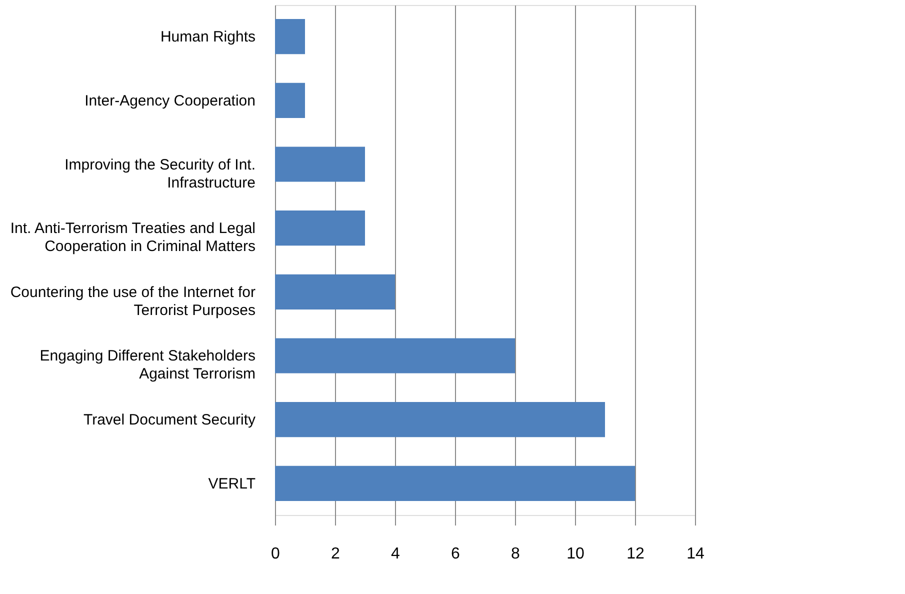 The width and height of the screenshot is (905, 594). What do you see at coordinates (133, 238) in the screenshot?
I see `y-tick-label: Int. Anti-Terrorism Treaties and Legal Cooperation in Criminal Matters` at bounding box center [133, 238].